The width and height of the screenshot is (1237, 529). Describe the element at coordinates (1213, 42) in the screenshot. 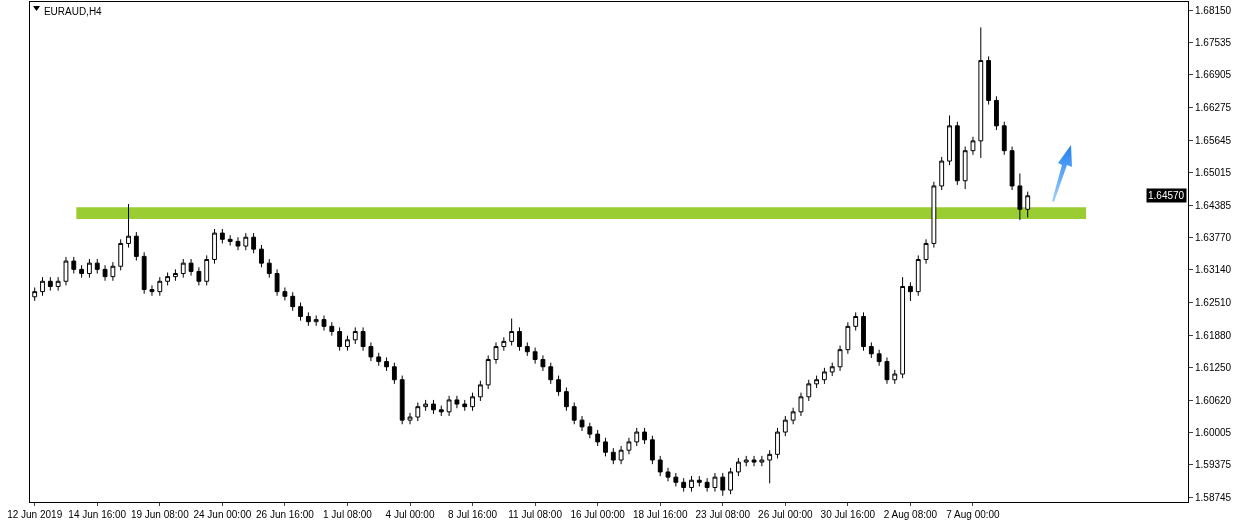

I see `y-tick-label: 1.67535` at that location.